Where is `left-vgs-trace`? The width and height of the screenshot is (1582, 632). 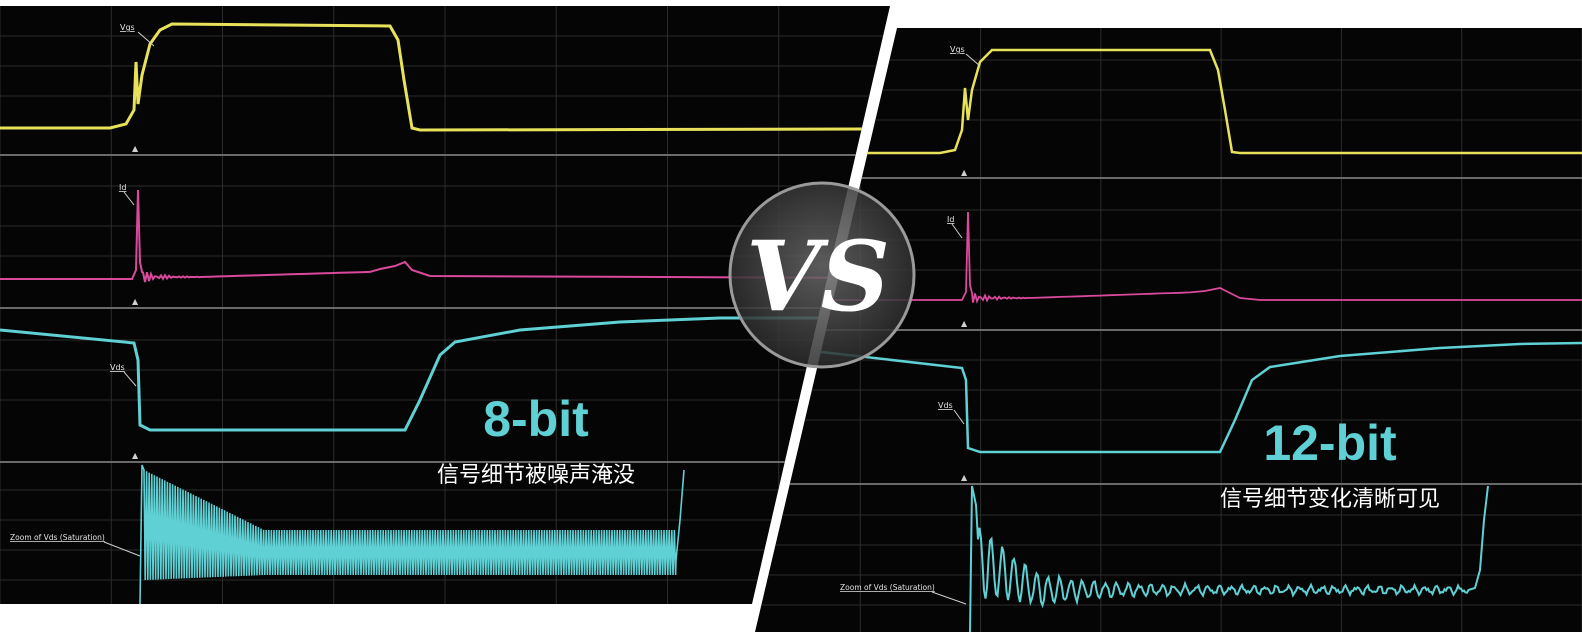 left-vgs-trace is located at coordinates (445, 77).